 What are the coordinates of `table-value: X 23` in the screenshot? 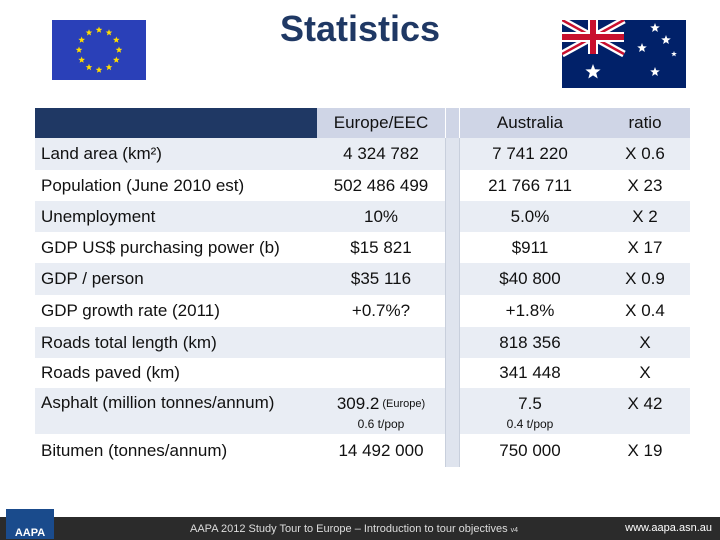 It's located at (645, 185).